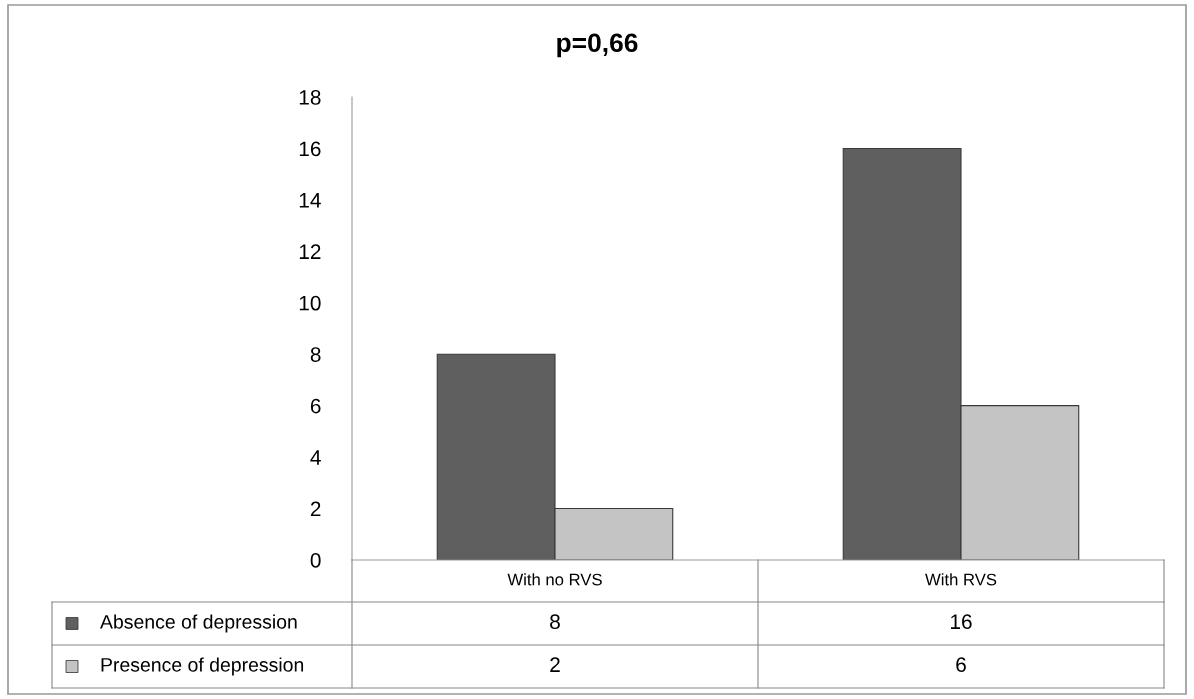 The height and width of the screenshot is (699, 1194). What do you see at coordinates (555, 664) in the screenshot?
I see `data-label: 2` at bounding box center [555, 664].